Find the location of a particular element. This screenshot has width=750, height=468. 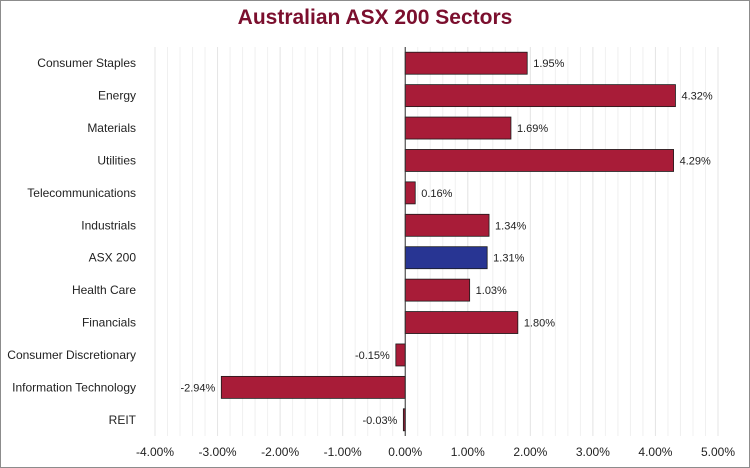

category-label: Industrials is located at coordinates (108, 225).